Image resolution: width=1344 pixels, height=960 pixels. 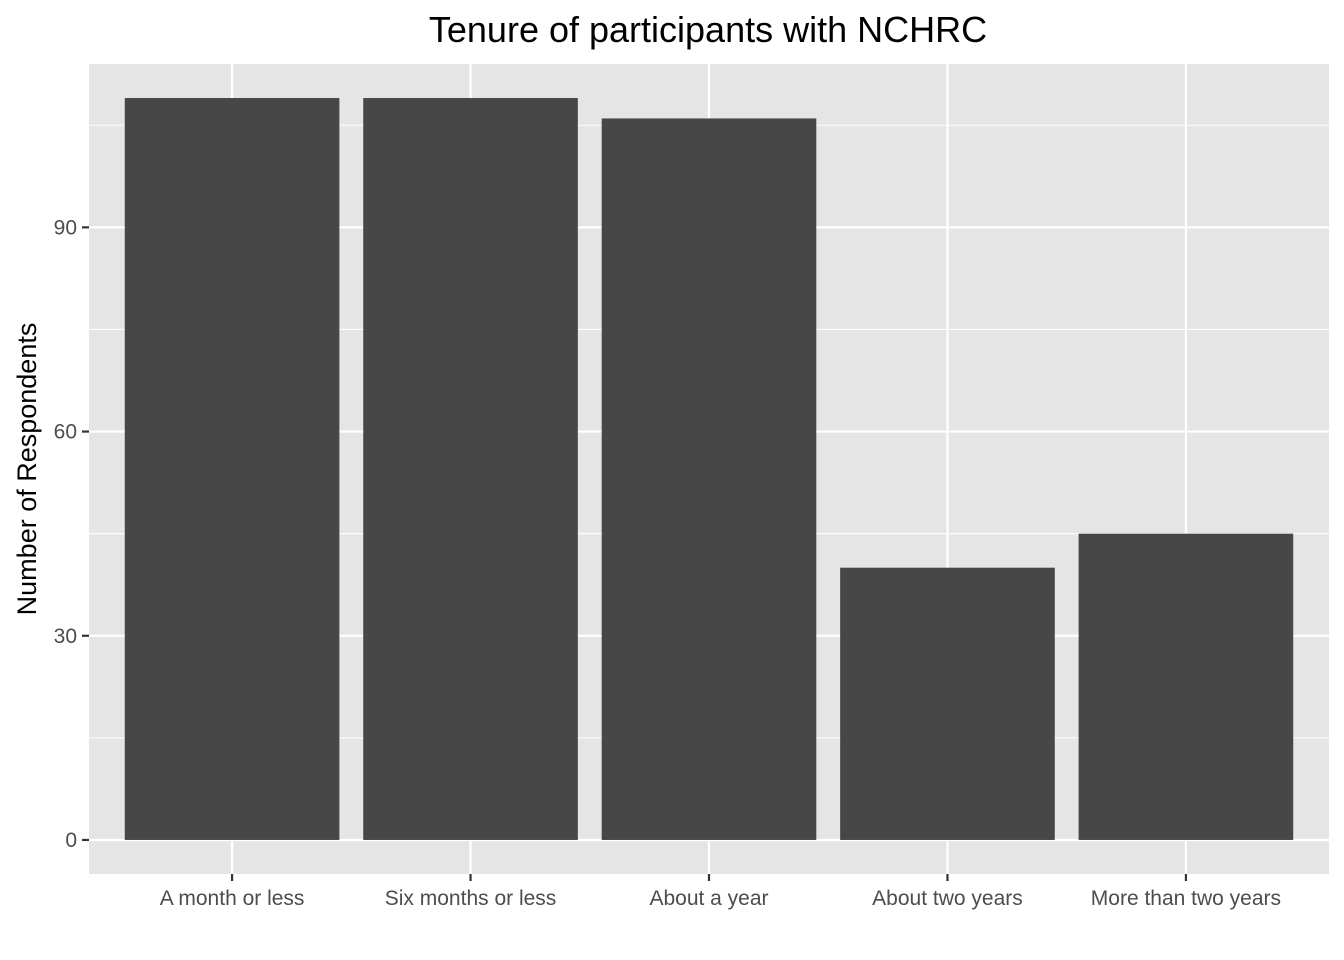 What do you see at coordinates (65, 227) in the screenshot?
I see `y-tick-label: 90` at bounding box center [65, 227].